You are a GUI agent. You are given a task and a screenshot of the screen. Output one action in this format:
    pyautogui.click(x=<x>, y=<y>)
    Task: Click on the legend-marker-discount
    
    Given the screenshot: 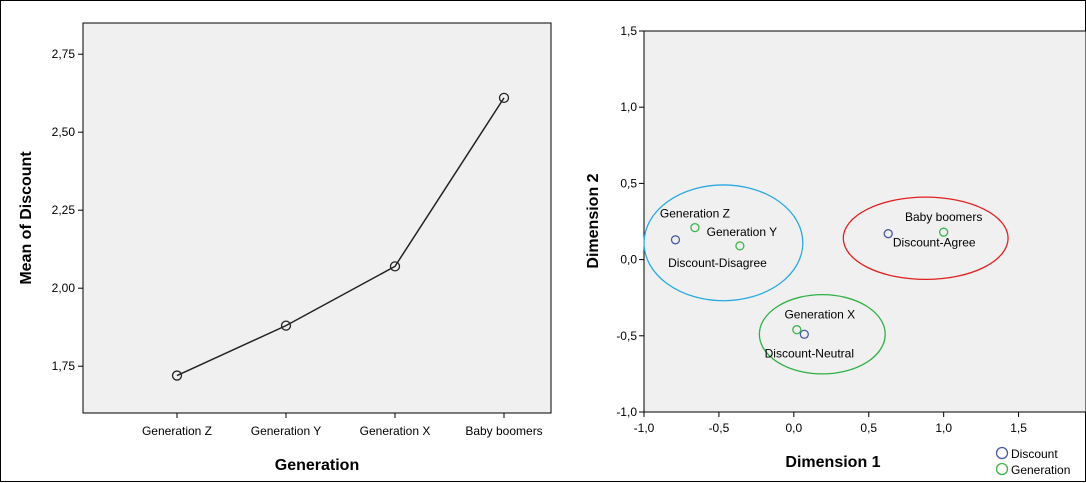 What is the action you would take?
    pyautogui.click(x=1002, y=453)
    